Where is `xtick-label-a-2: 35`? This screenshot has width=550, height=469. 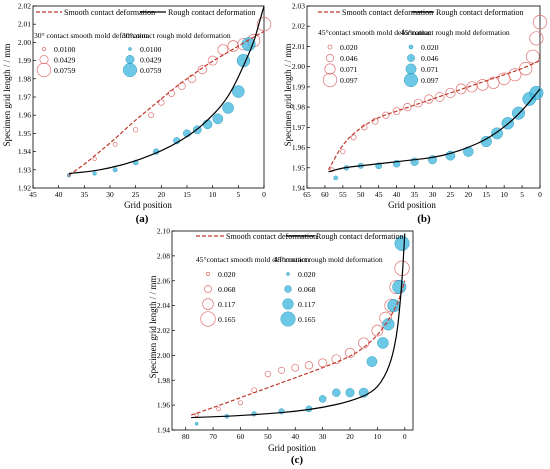
xtick-label-a-2: 35 is located at coordinates (85, 194).